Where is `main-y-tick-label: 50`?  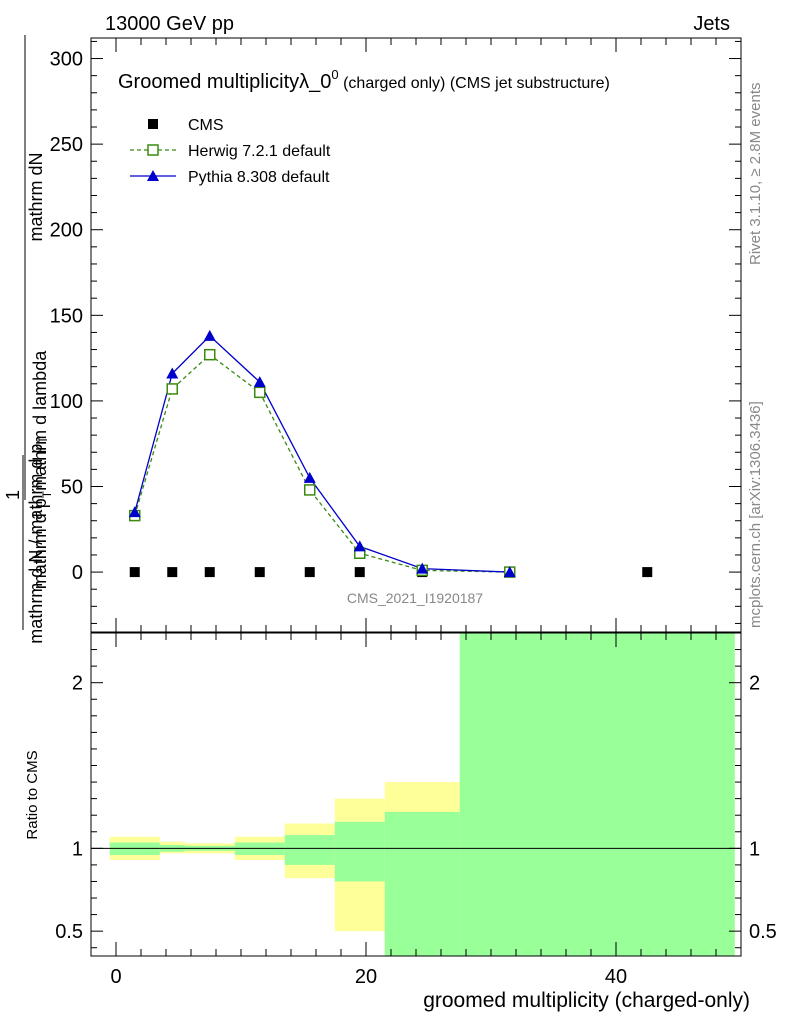 main-y-tick-label: 50 is located at coordinates (72, 487).